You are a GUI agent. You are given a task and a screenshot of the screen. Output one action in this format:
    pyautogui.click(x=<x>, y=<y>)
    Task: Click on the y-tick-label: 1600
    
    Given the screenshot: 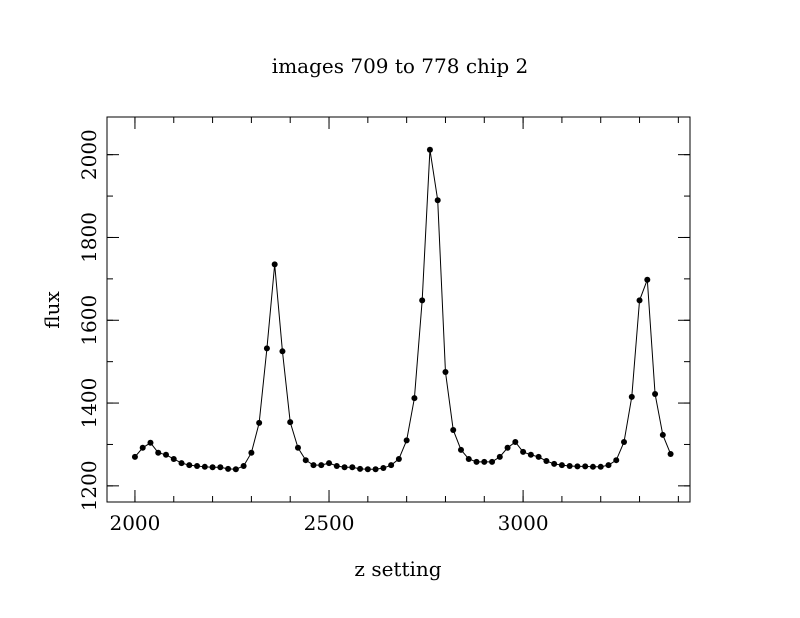 What is the action you would take?
    pyautogui.click(x=89, y=320)
    